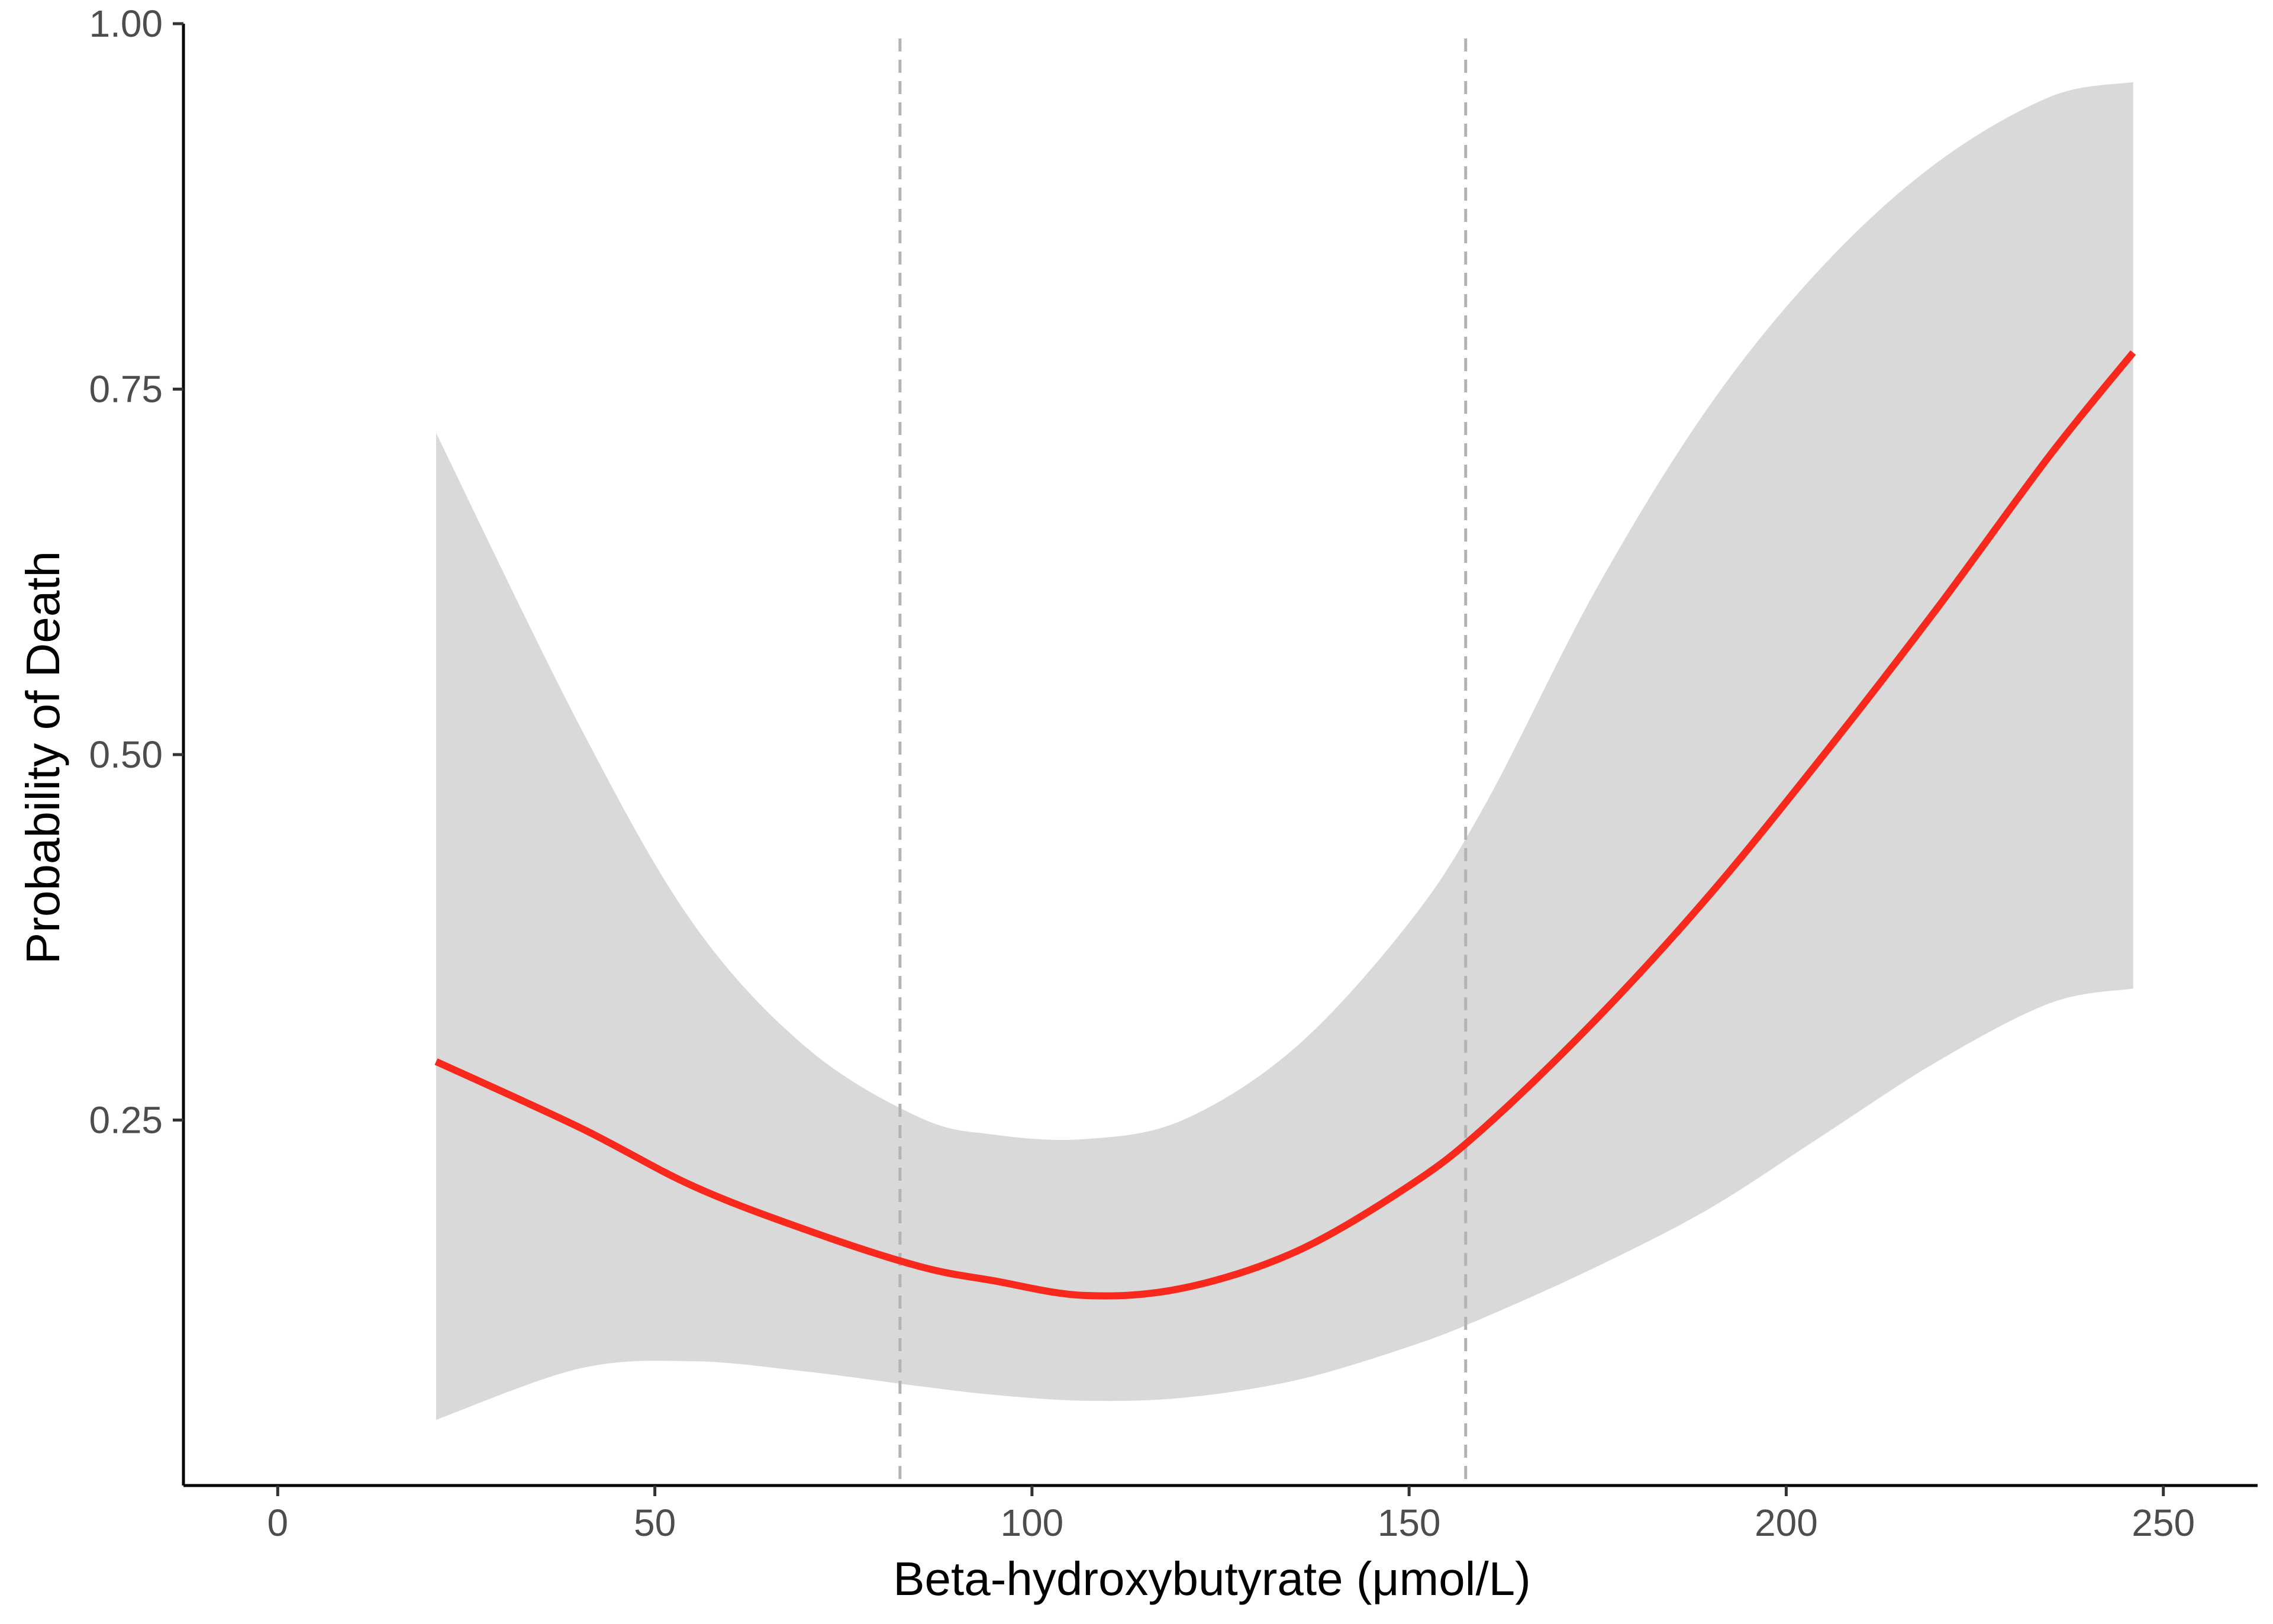  I want to click on x-tick-label: 200, so click(1786, 1522).